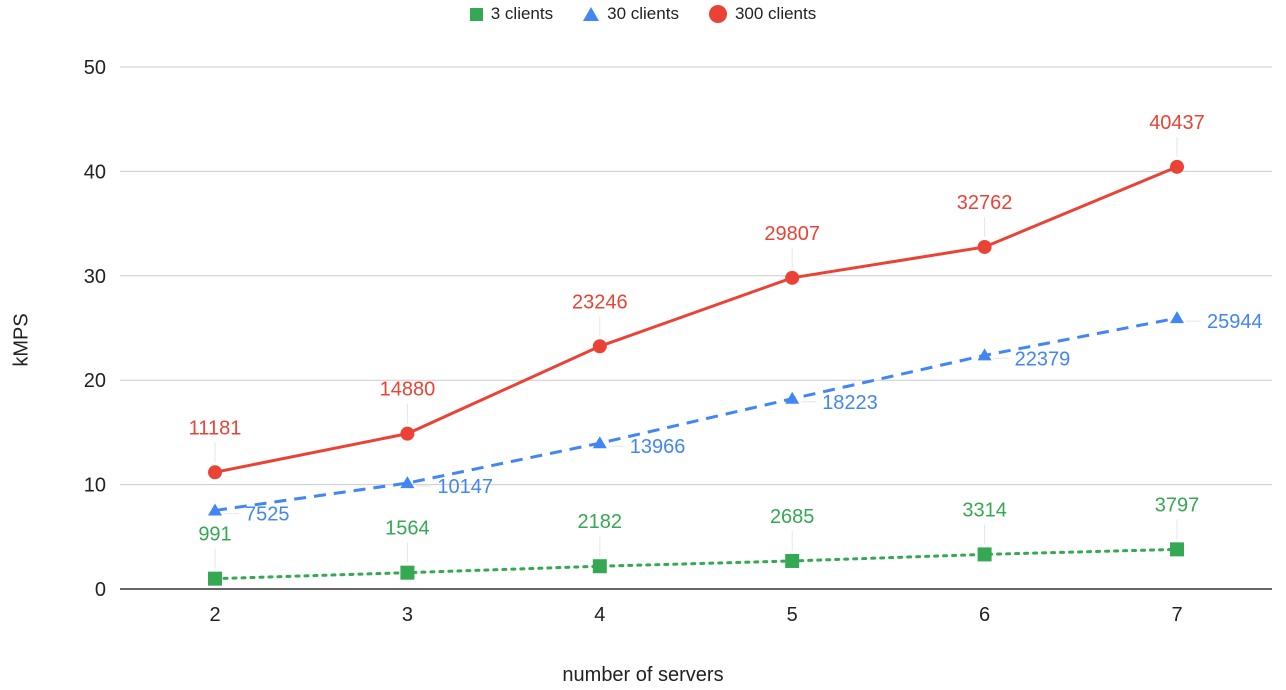 This screenshot has height=690, width=1286. What do you see at coordinates (522, 13) in the screenshot?
I see `legend-label: 3 clients` at bounding box center [522, 13].